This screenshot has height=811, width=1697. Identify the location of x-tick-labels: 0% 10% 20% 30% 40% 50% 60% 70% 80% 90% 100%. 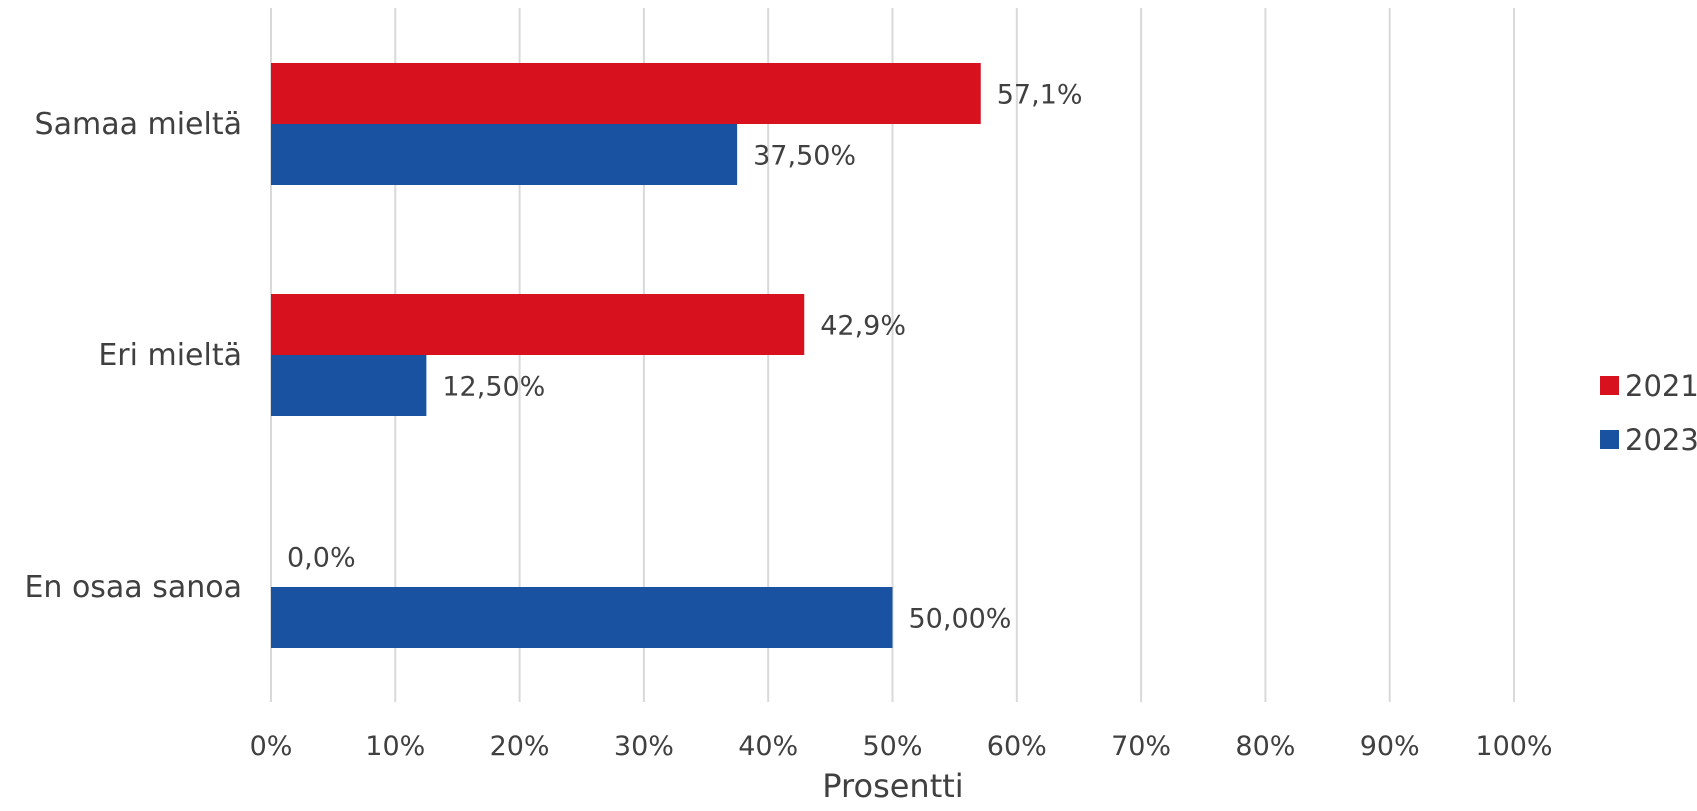
(901, 746).